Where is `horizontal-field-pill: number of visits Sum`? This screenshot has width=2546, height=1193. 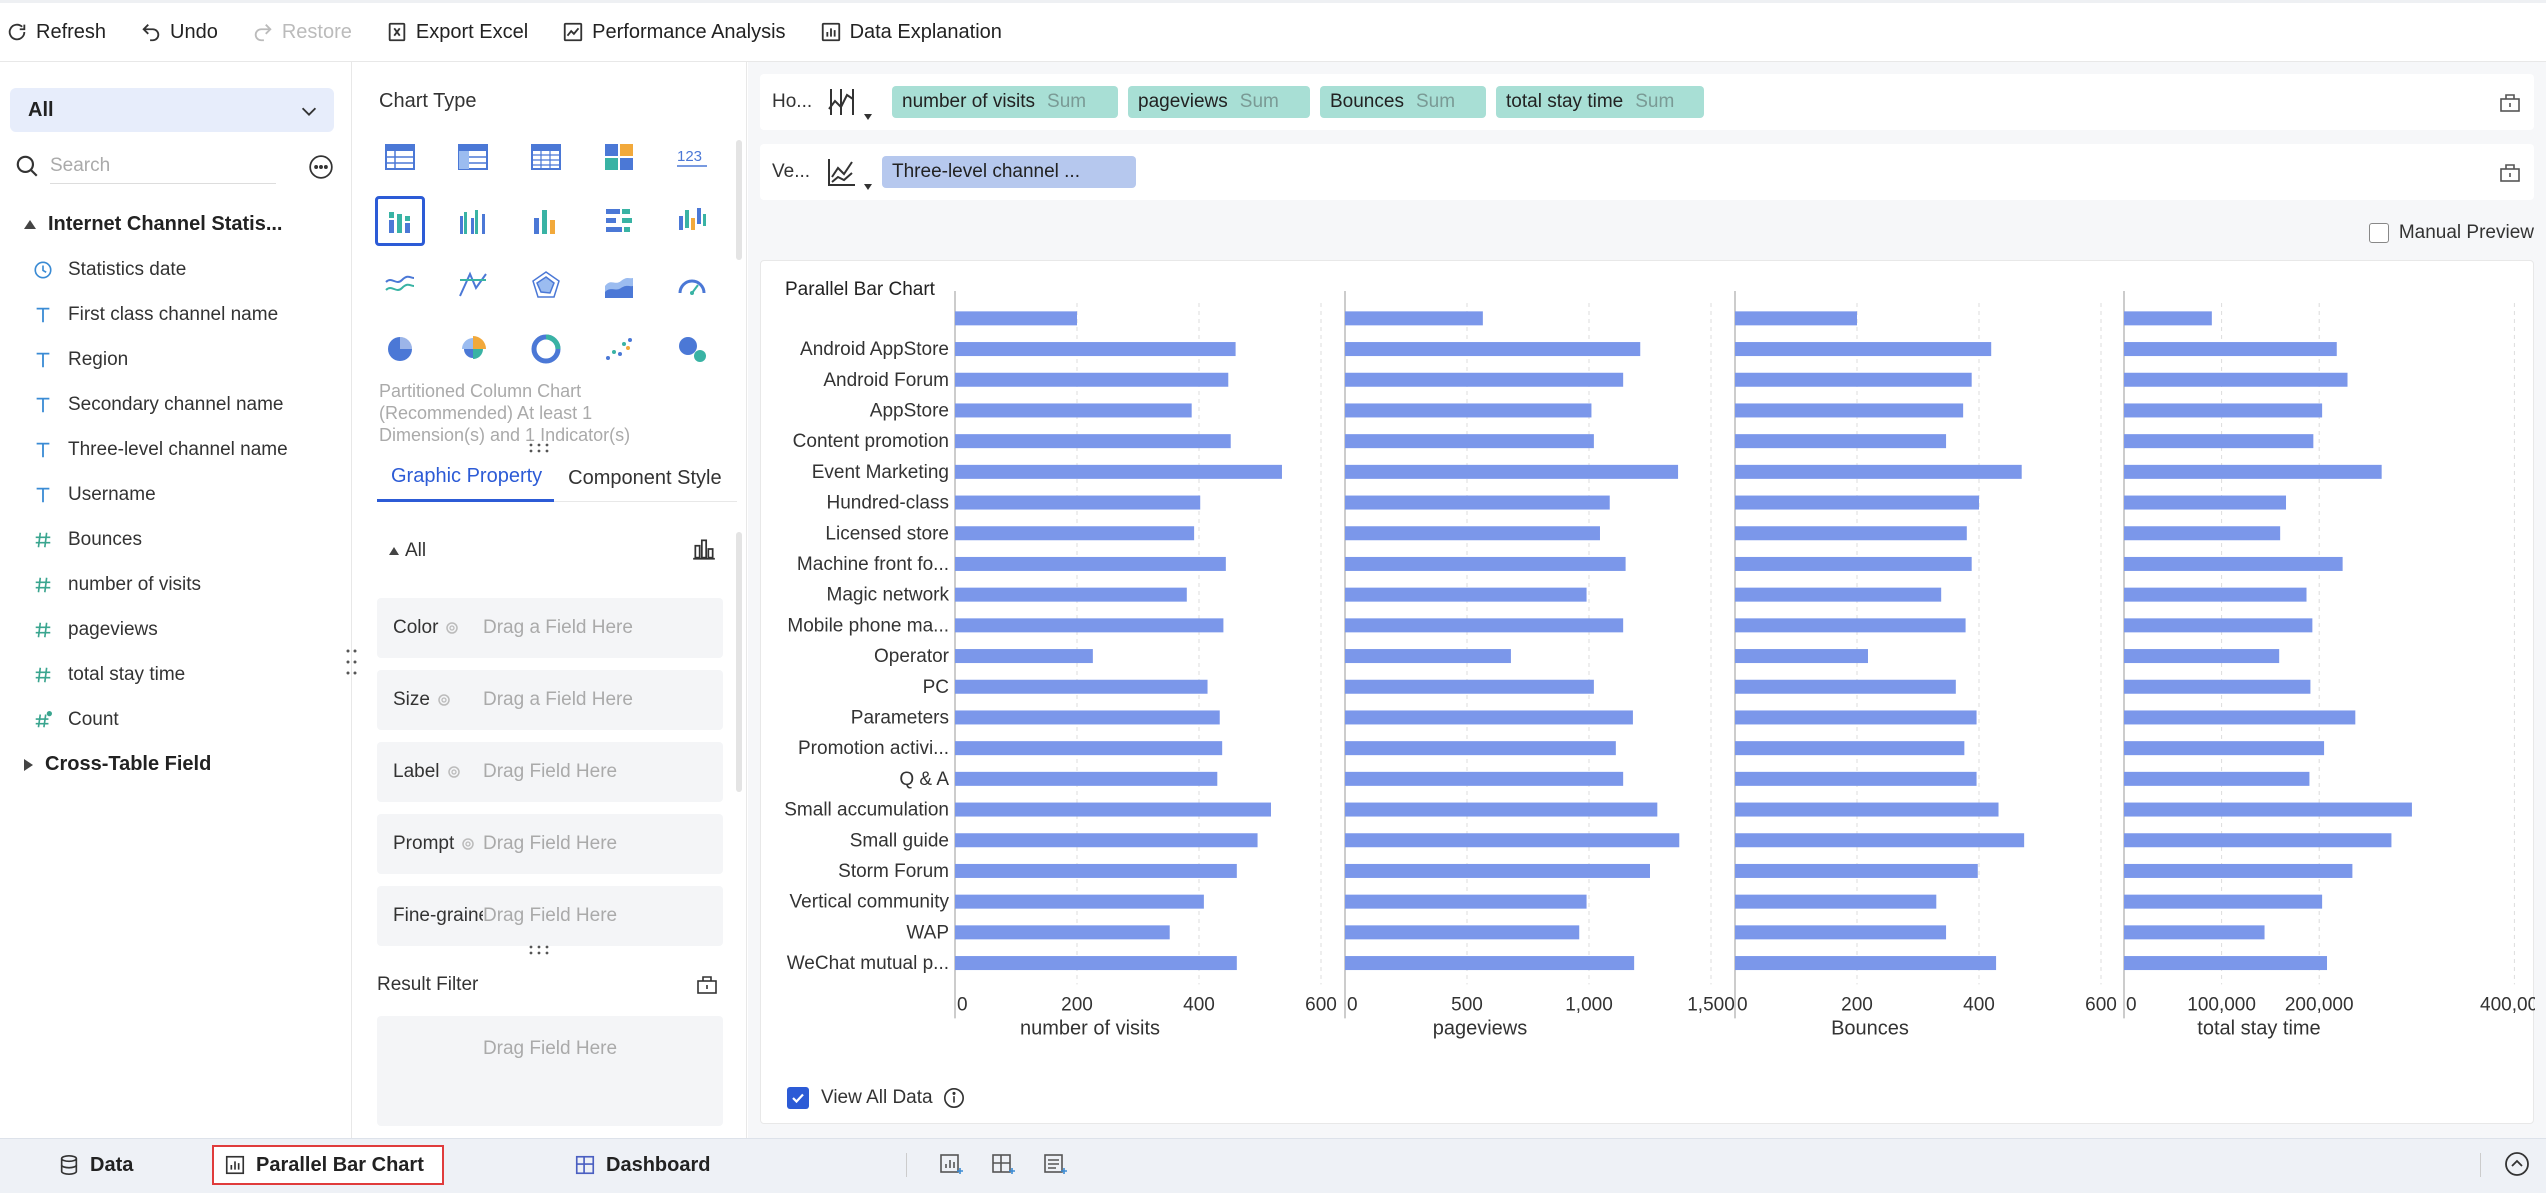
horizontal-field-pill: number of visits Sum is located at coordinates (1005, 102).